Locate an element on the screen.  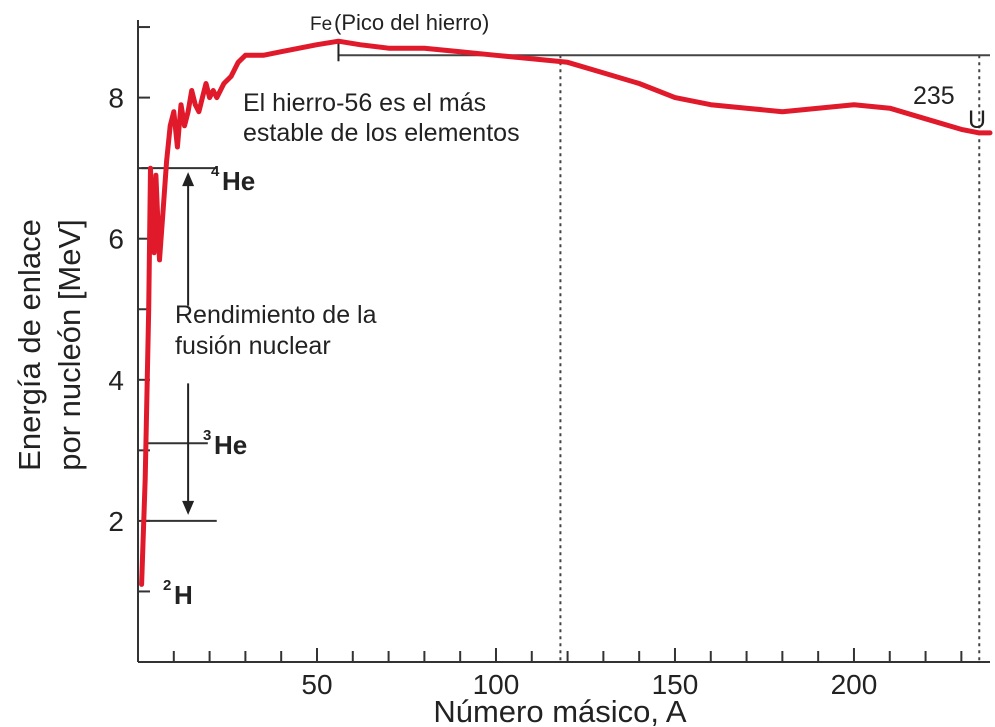
x-tick-label: 50 is located at coordinates (316, 684).